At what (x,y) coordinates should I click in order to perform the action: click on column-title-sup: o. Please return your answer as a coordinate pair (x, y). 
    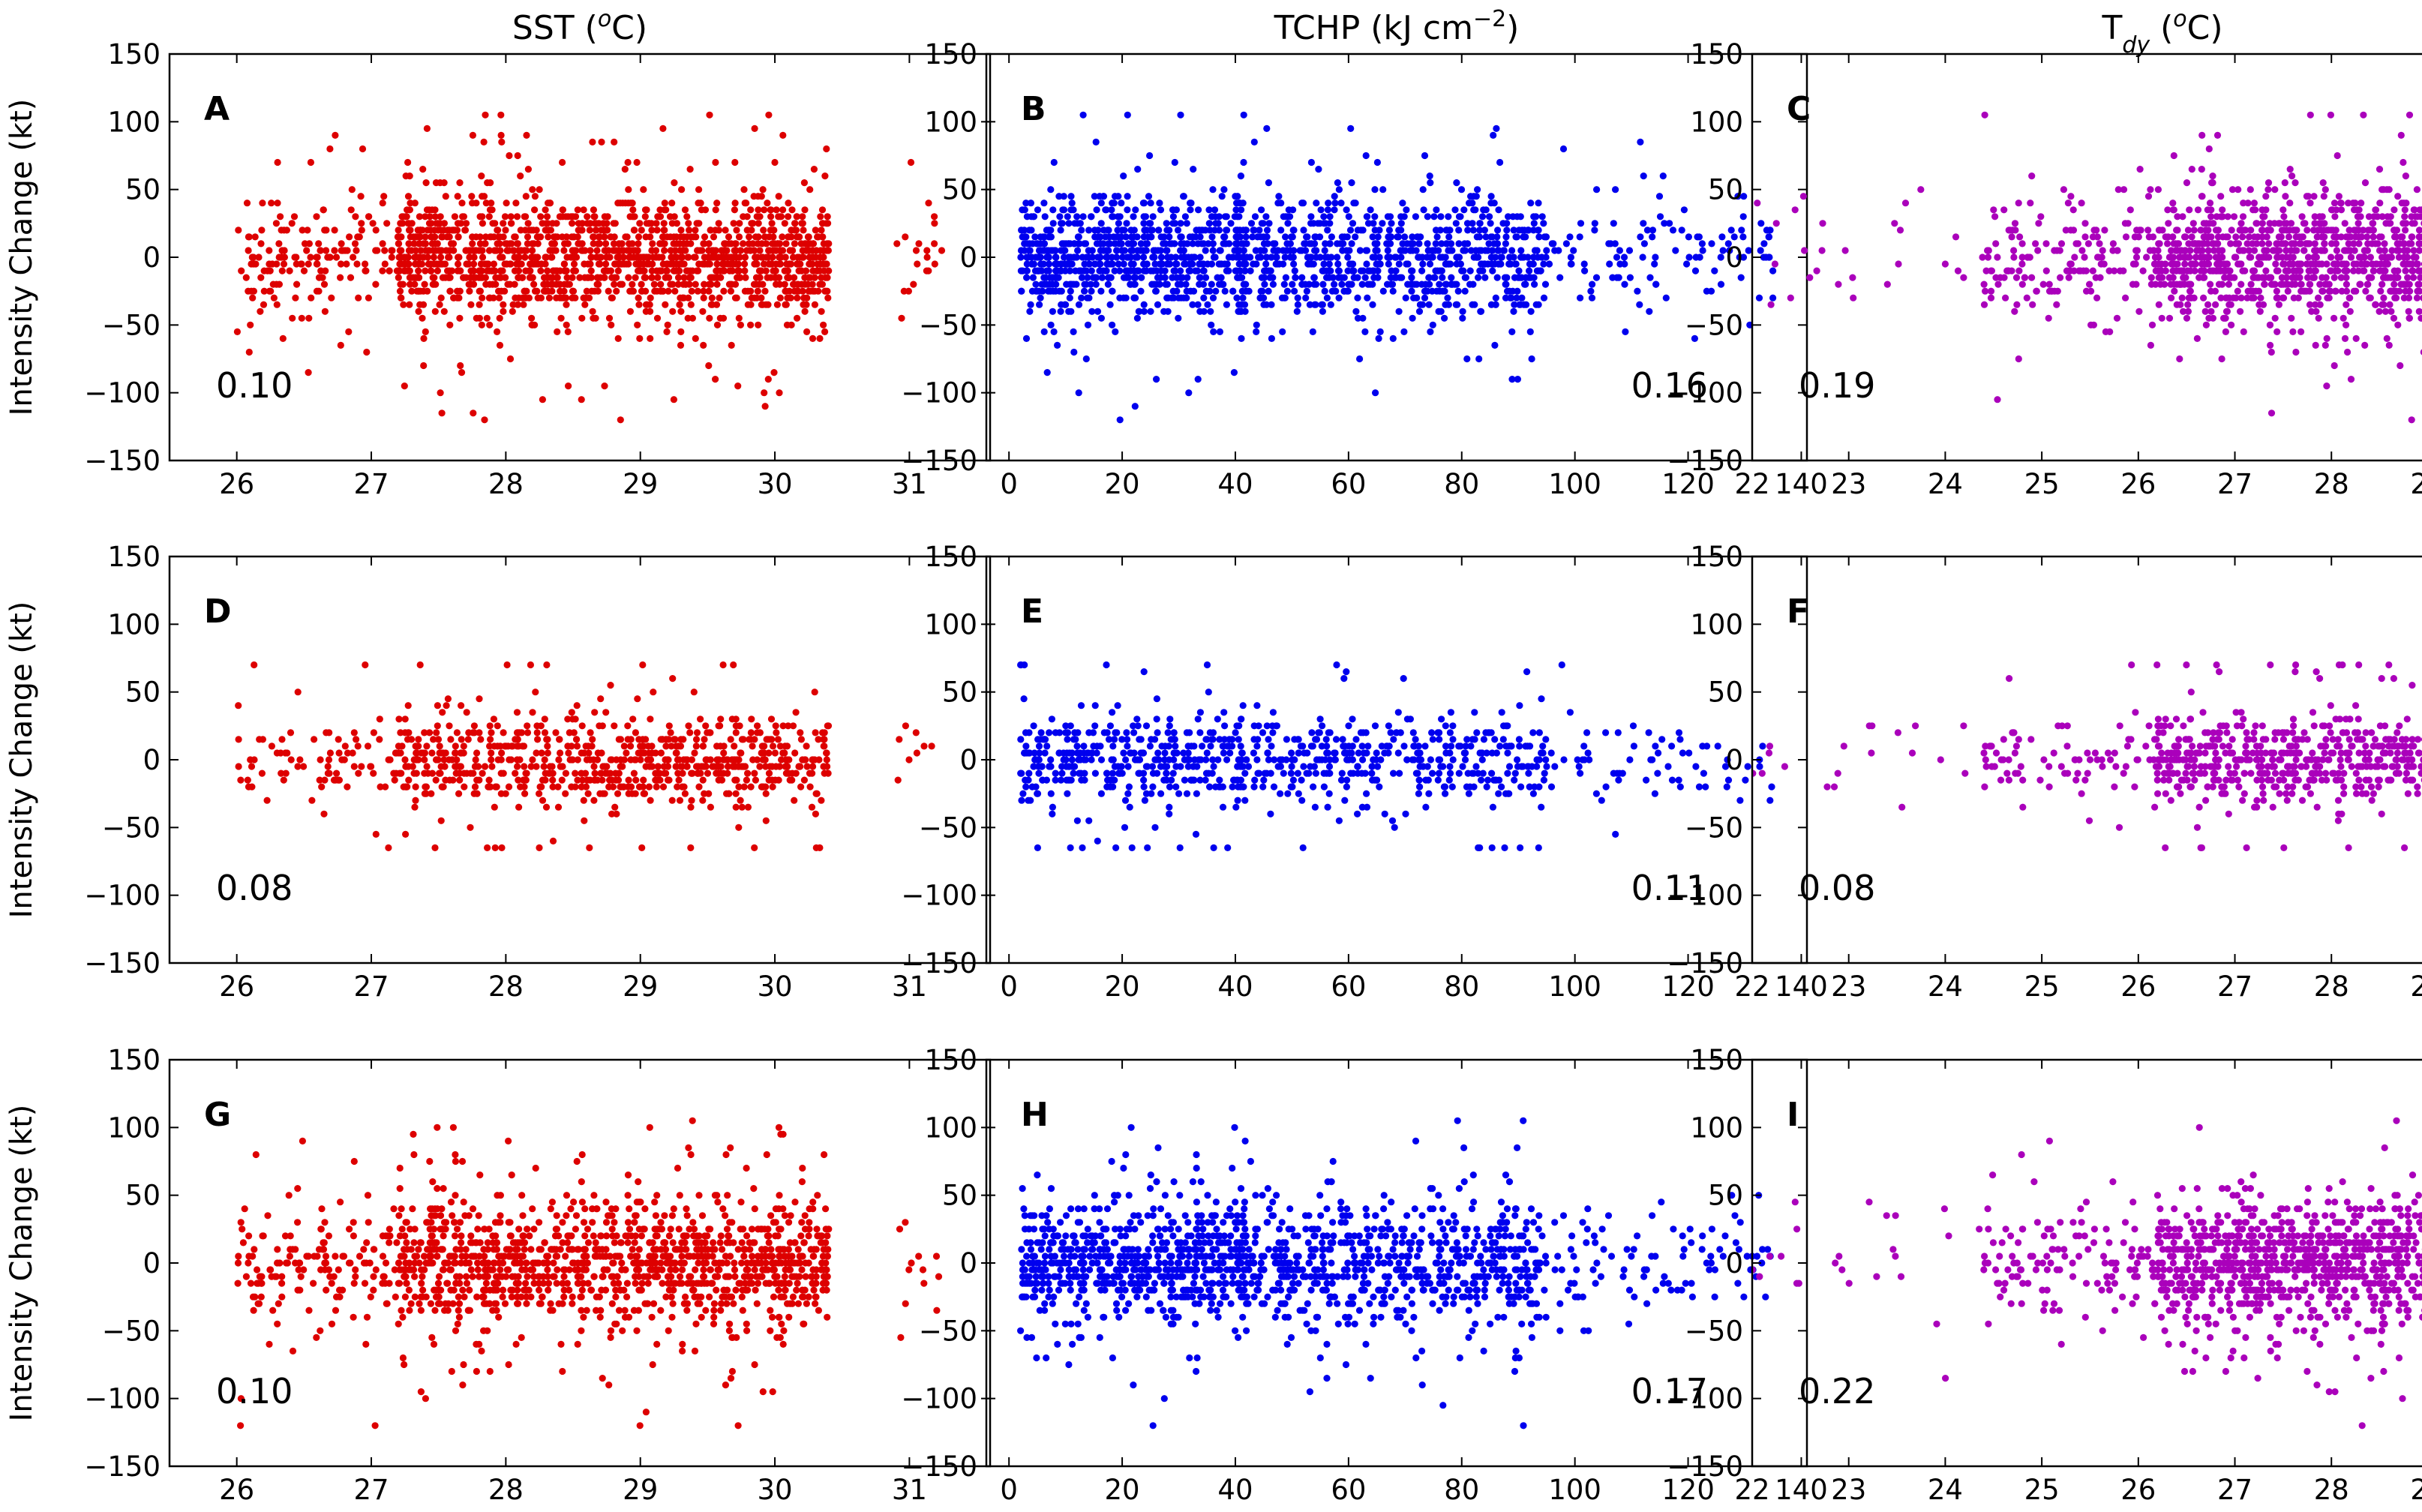
    Looking at the image, I should click on (2179, 19).